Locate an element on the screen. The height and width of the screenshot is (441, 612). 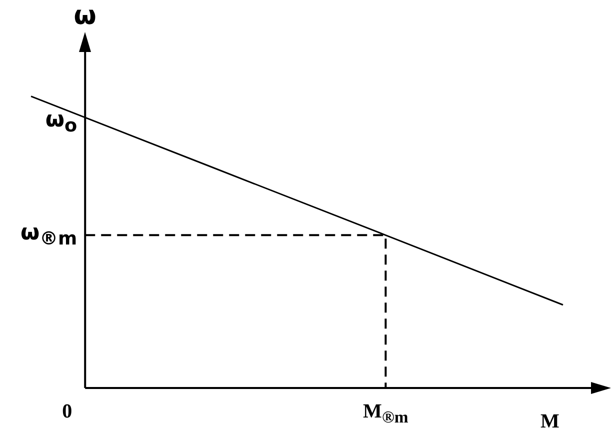
text: ω$_{o}$ is located at coordinates (61, 121).